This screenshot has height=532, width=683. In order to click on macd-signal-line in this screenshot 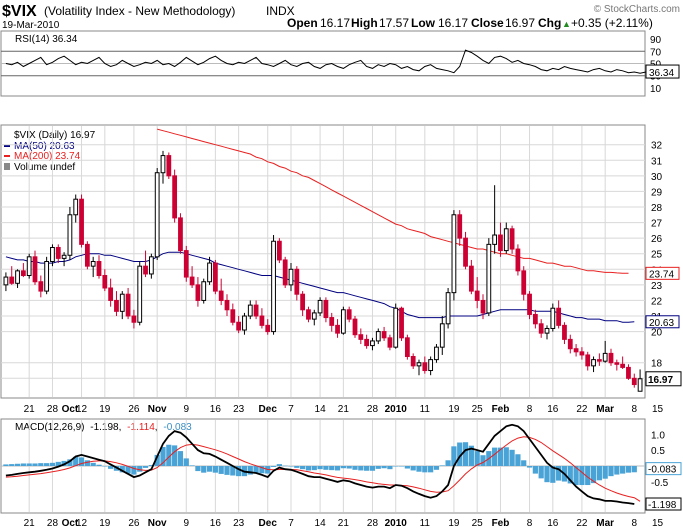, I will do `click(323, 469)`.